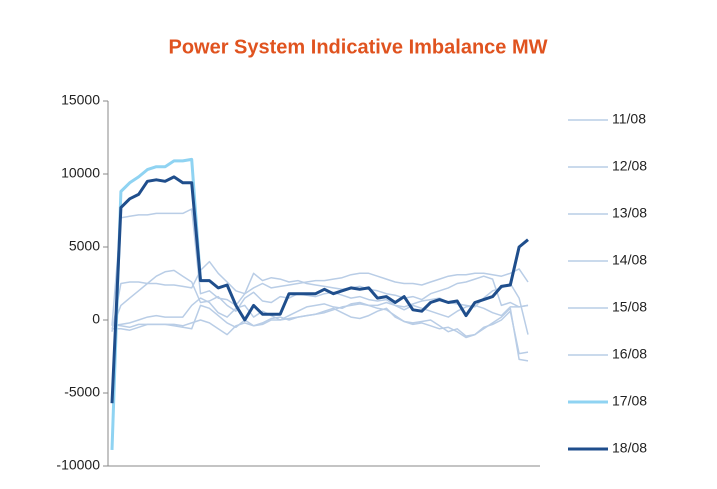  I want to click on y-tick-label: 0, so click(96, 319).